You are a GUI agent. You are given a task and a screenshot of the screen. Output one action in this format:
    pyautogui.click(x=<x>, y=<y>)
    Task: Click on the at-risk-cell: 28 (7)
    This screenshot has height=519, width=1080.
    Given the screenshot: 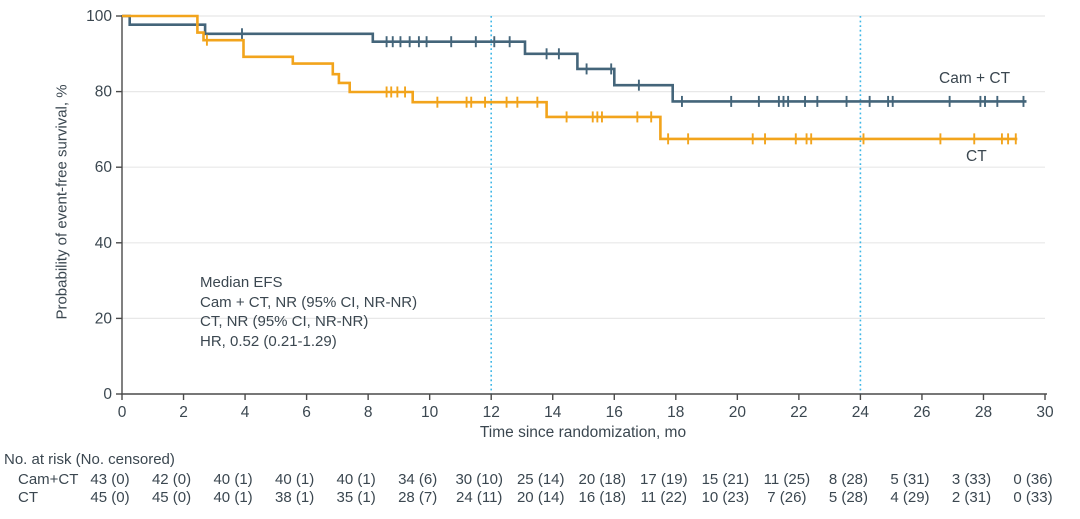 What is the action you would take?
    pyautogui.click(x=418, y=497)
    